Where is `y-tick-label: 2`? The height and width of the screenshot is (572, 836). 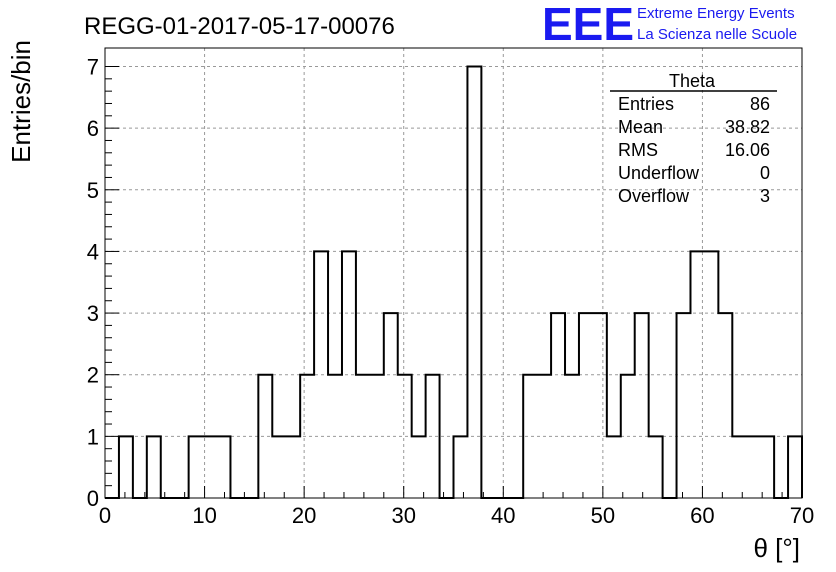
y-tick-label: 2 is located at coordinates (93, 375).